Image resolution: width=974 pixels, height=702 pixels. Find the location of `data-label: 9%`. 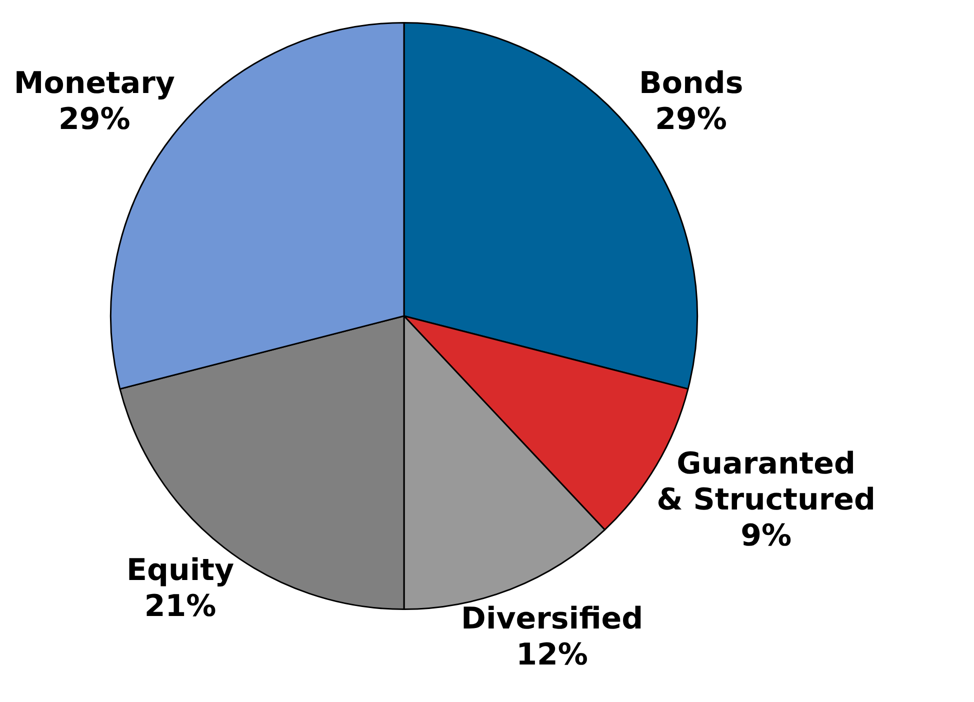

data-label: 9% is located at coordinates (766, 536).